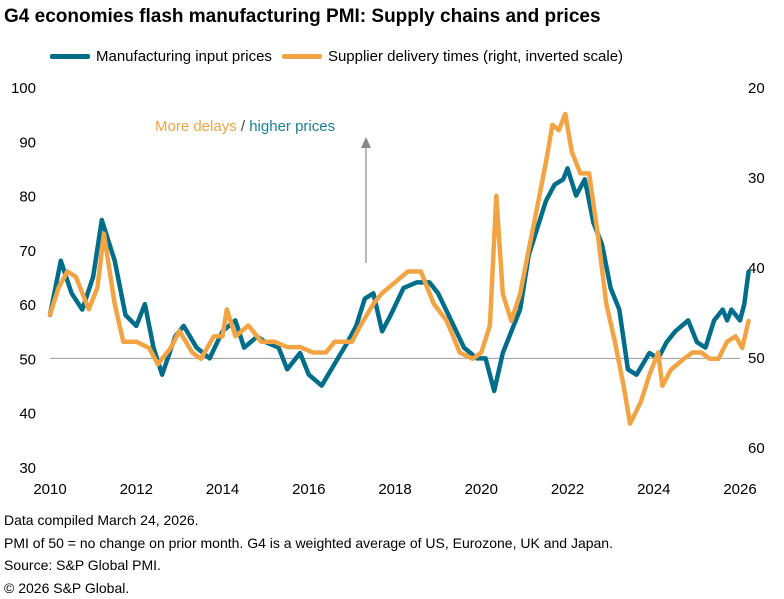 This screenshot has width=784, height=599. Describe the element at coordinates (308, 588) in the screenshot. I see `footnote: © 2026 S&P Global.` at that location.